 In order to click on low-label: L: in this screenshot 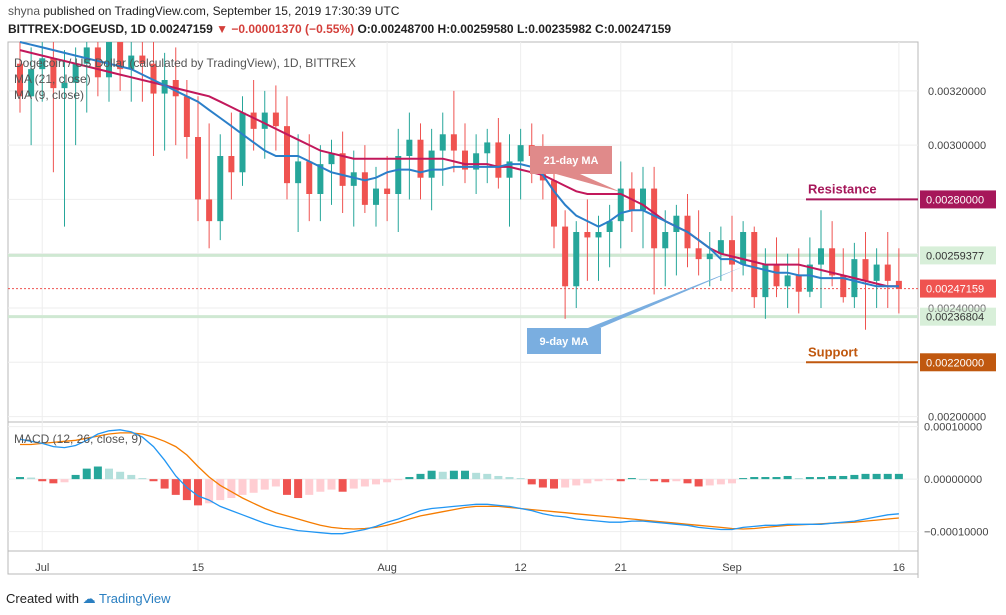, I will do `click(522, 29)`.